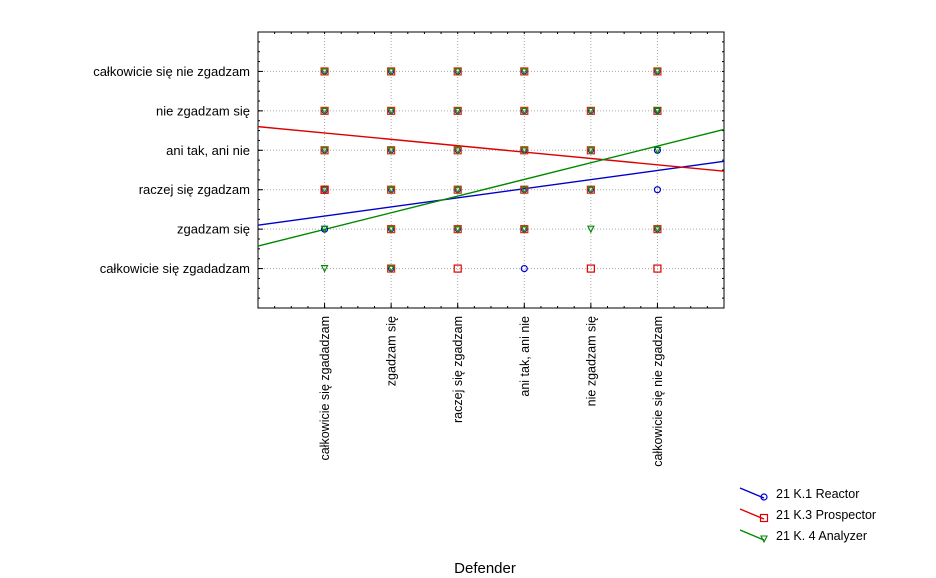 The image size is (936, 578). Describe the element at coordinates (826, 515) in the screenshot. I see `legend-label: 21 K.3 Prospector` at that location.